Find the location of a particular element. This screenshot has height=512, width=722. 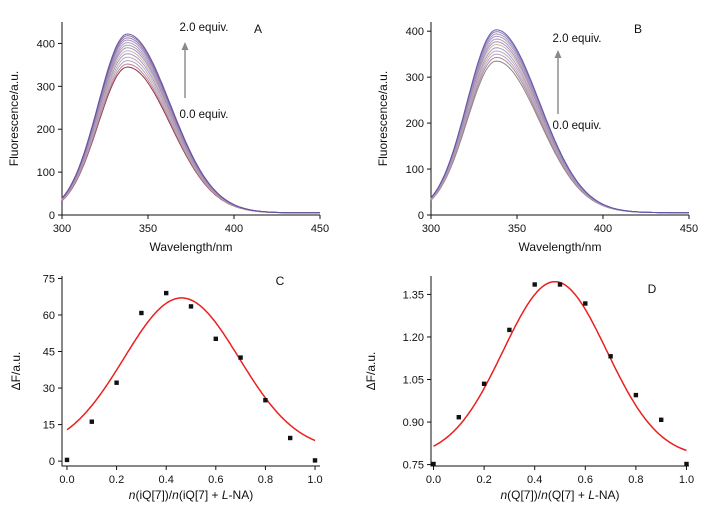

arrow-head is located at coordinates (558, 54).